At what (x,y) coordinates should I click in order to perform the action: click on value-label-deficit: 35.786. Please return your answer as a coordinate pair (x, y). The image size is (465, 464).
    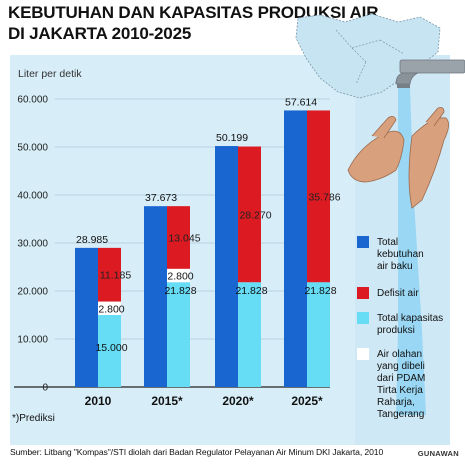
    Looking at the image, I should click on (324, 197).